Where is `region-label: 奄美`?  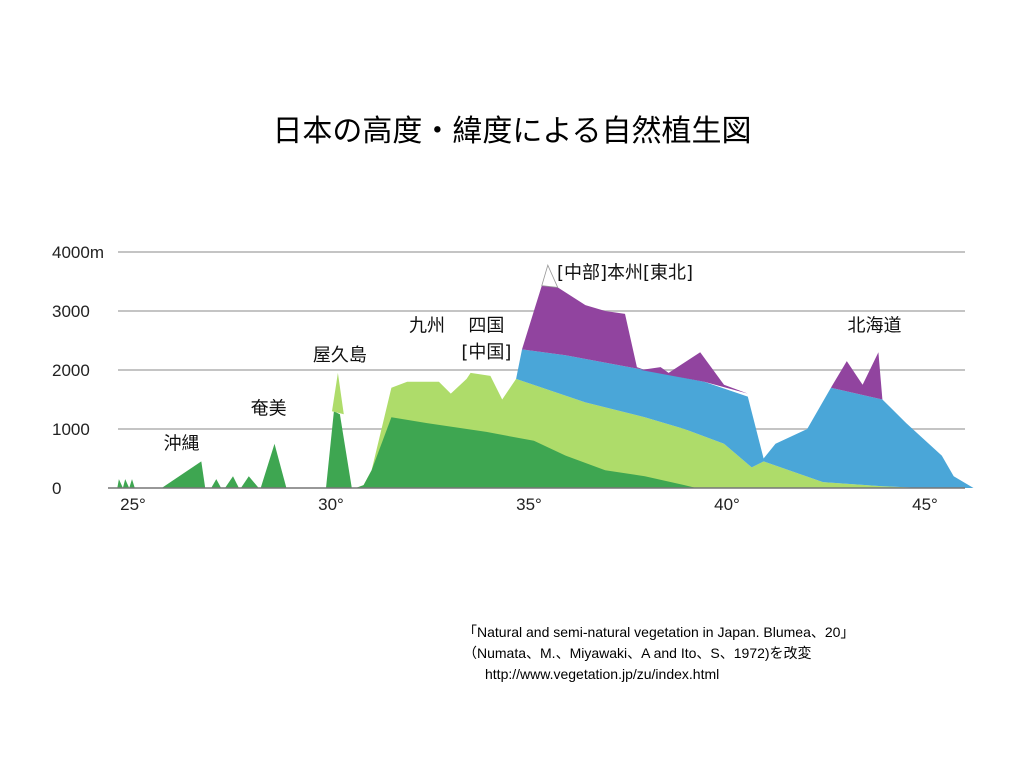 region-label: 奄美 is located at coordinates (269, 408).